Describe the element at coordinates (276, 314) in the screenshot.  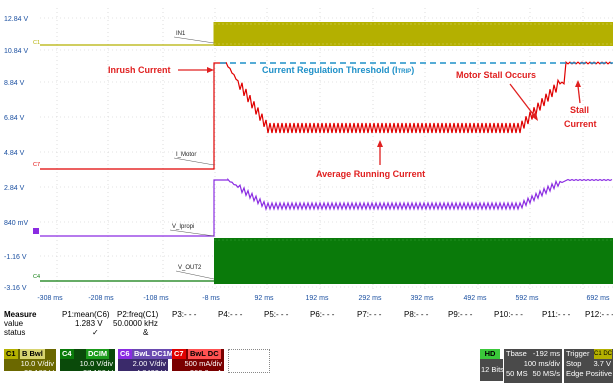
I see `measure-p5-header: P5:- - -` at that location.